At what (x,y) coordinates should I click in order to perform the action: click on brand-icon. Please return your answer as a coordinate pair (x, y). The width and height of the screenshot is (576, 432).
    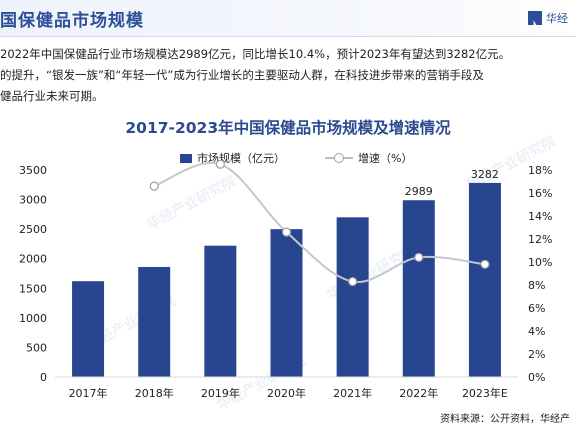
    Looking at the image, I should click on (535, 18).